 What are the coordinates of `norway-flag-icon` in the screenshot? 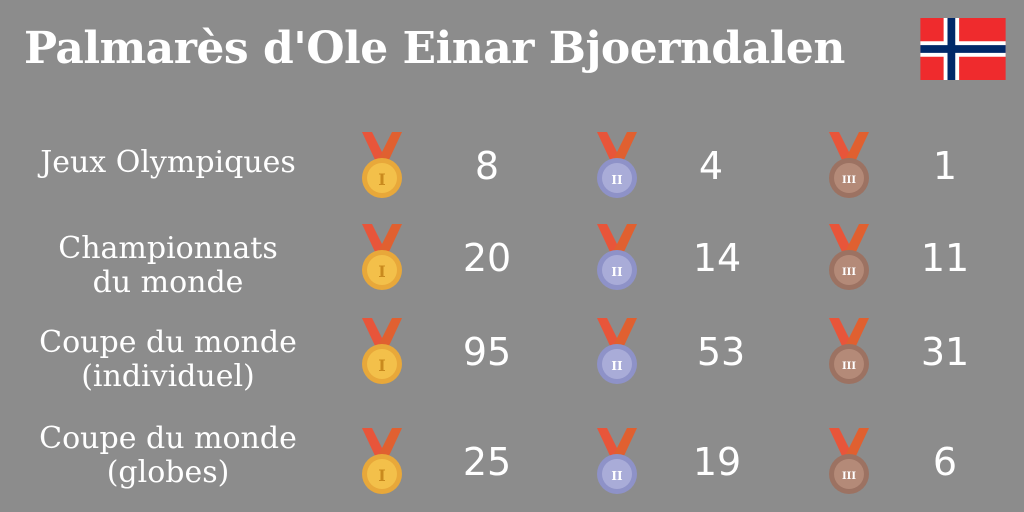 It's located at (963, 49).